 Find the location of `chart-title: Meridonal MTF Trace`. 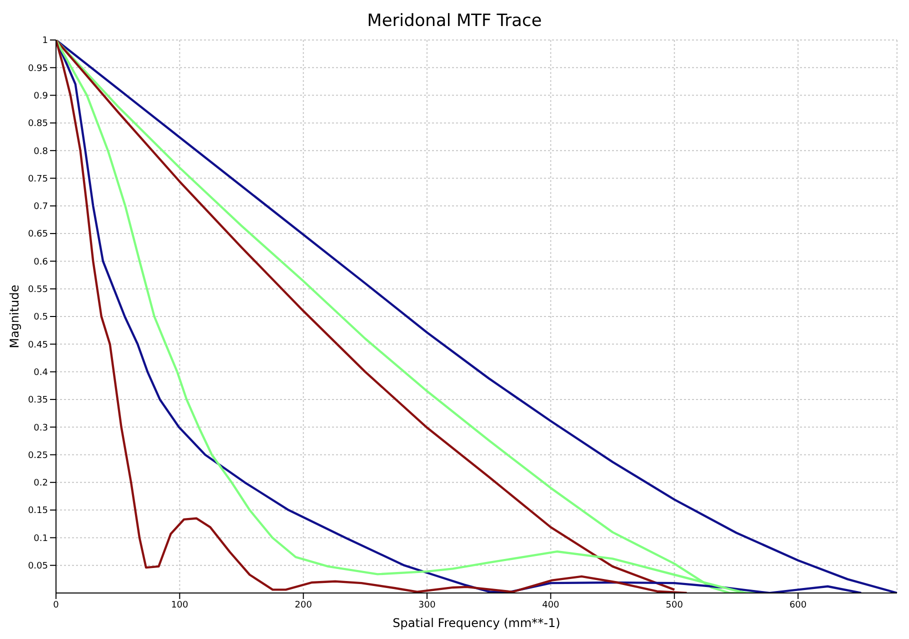

chart-title: Meridonal MTF Trace is located at coordinates (454, 21).